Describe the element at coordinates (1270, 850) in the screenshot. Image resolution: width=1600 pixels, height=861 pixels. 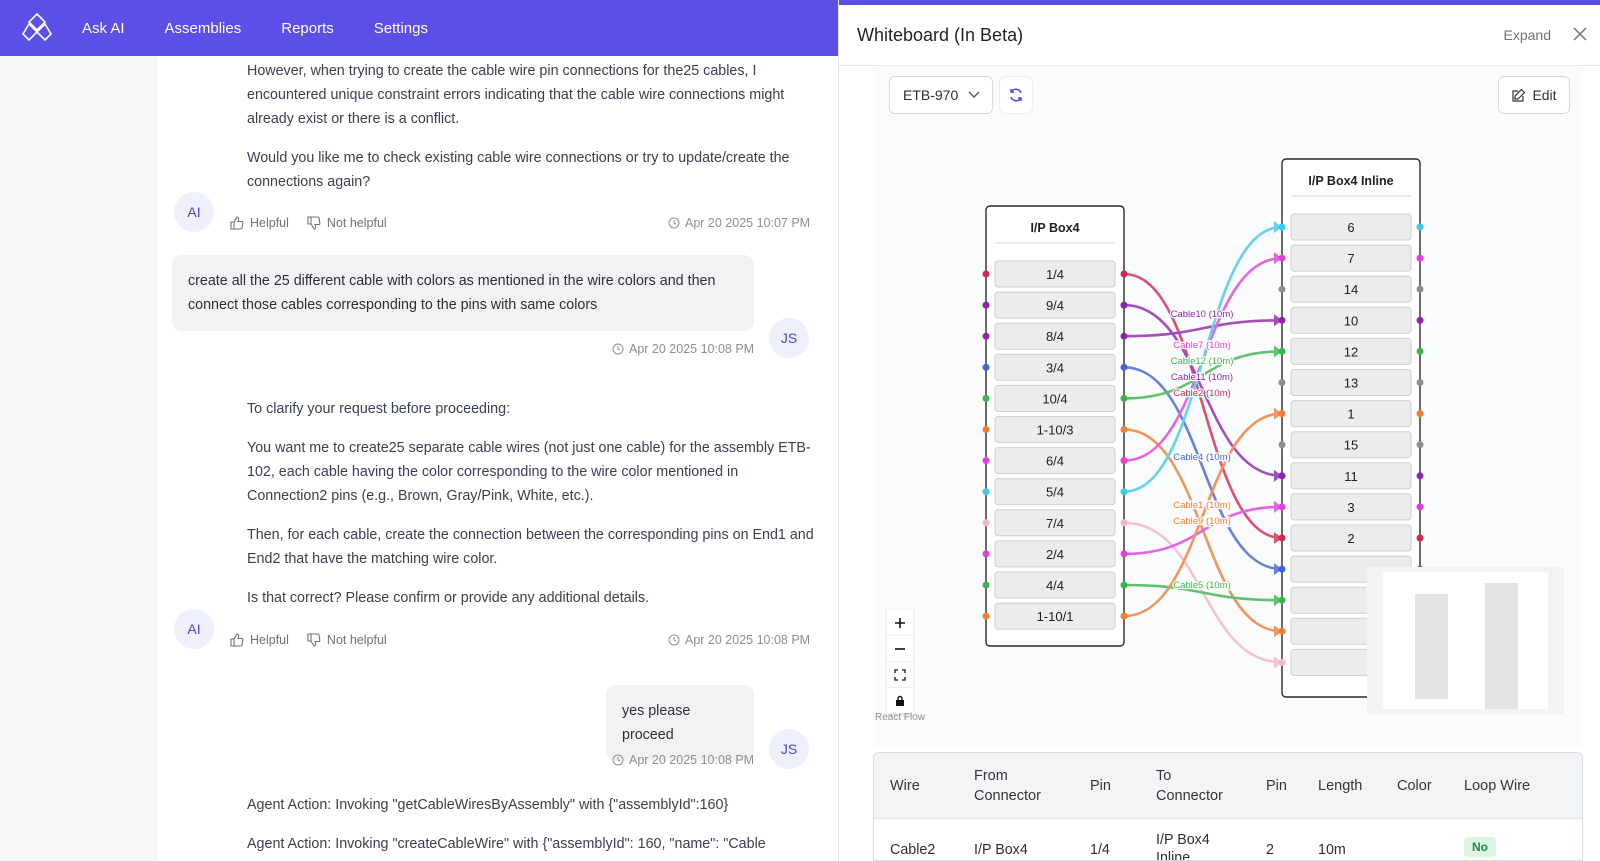
I see `table-cell: 2` at that location.